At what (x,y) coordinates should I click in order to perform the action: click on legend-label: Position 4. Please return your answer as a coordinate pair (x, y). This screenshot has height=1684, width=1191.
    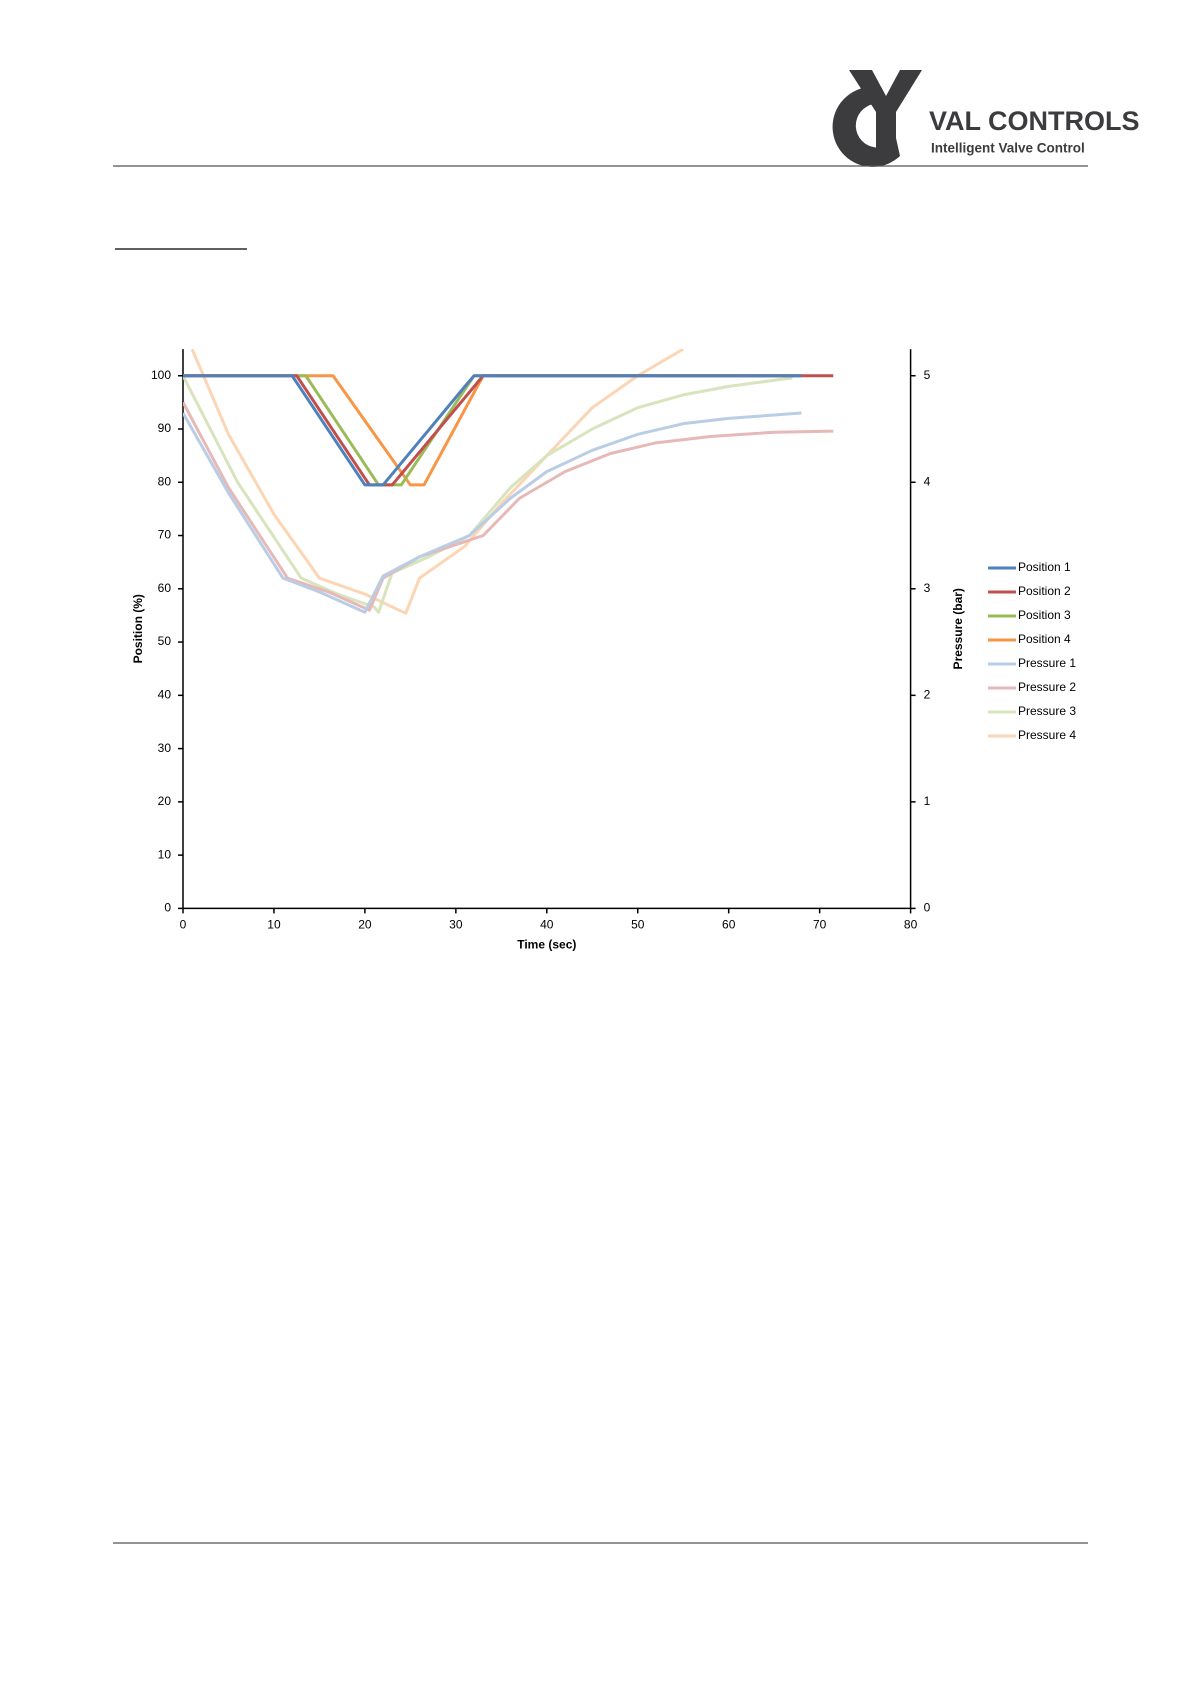
    Looking at the image, I should click on (1044, 639).